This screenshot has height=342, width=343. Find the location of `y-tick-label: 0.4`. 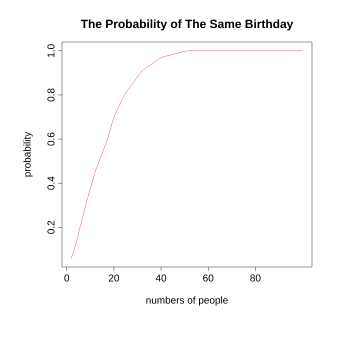

y-tick-label: 0.4 is located at coordinates (50, 183).